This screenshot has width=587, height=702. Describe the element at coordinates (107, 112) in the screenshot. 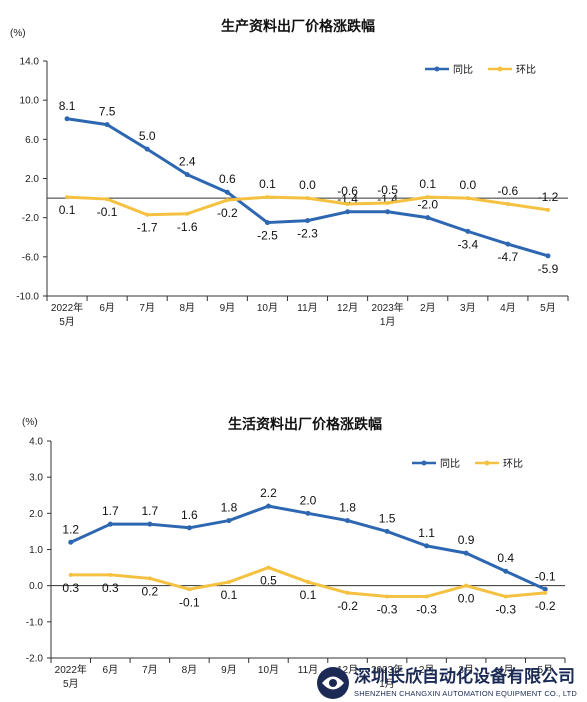

I see `data-label: 7.5` at that location.